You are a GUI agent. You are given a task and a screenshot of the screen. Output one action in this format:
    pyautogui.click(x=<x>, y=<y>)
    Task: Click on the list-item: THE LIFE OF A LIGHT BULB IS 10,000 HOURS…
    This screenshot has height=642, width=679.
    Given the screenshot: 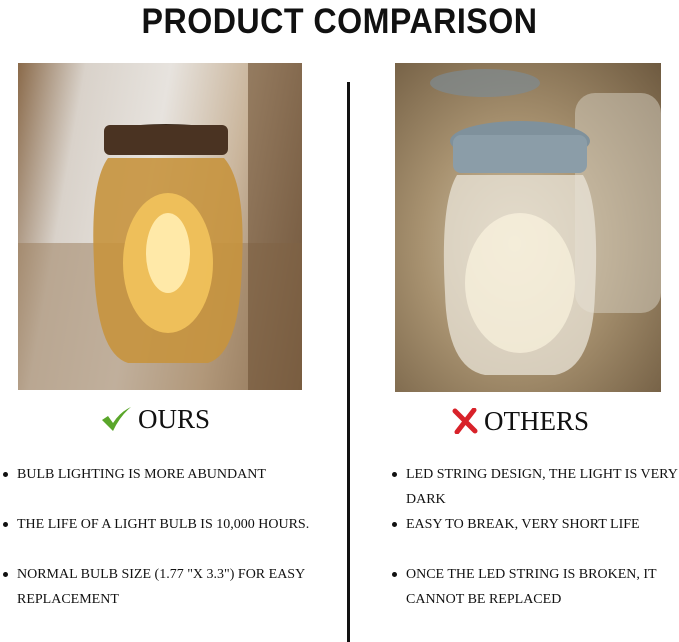 What is the action you would take?
    pyautogui.click(x=173, y=524)
    